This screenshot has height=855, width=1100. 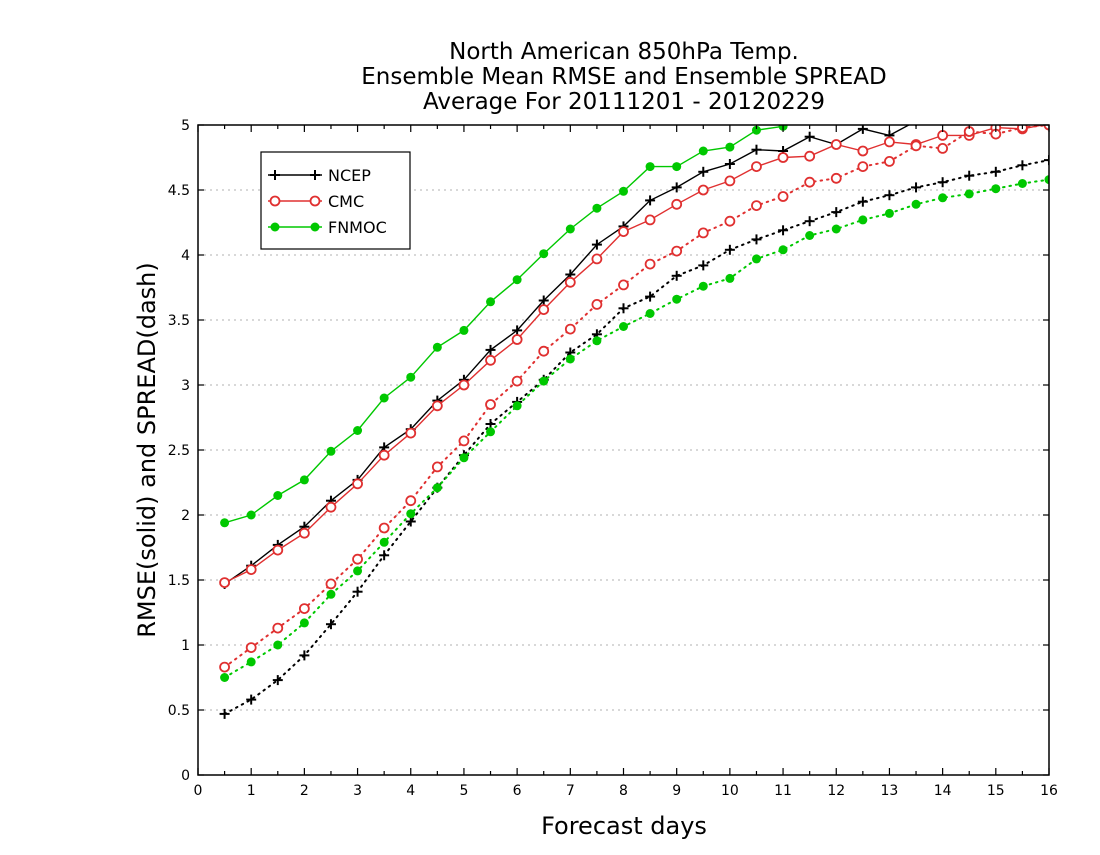 What do you see at coordinates (185, 646) in the screenshot?
I see `y-tick-label: 1` at bounding box center [185, 646].